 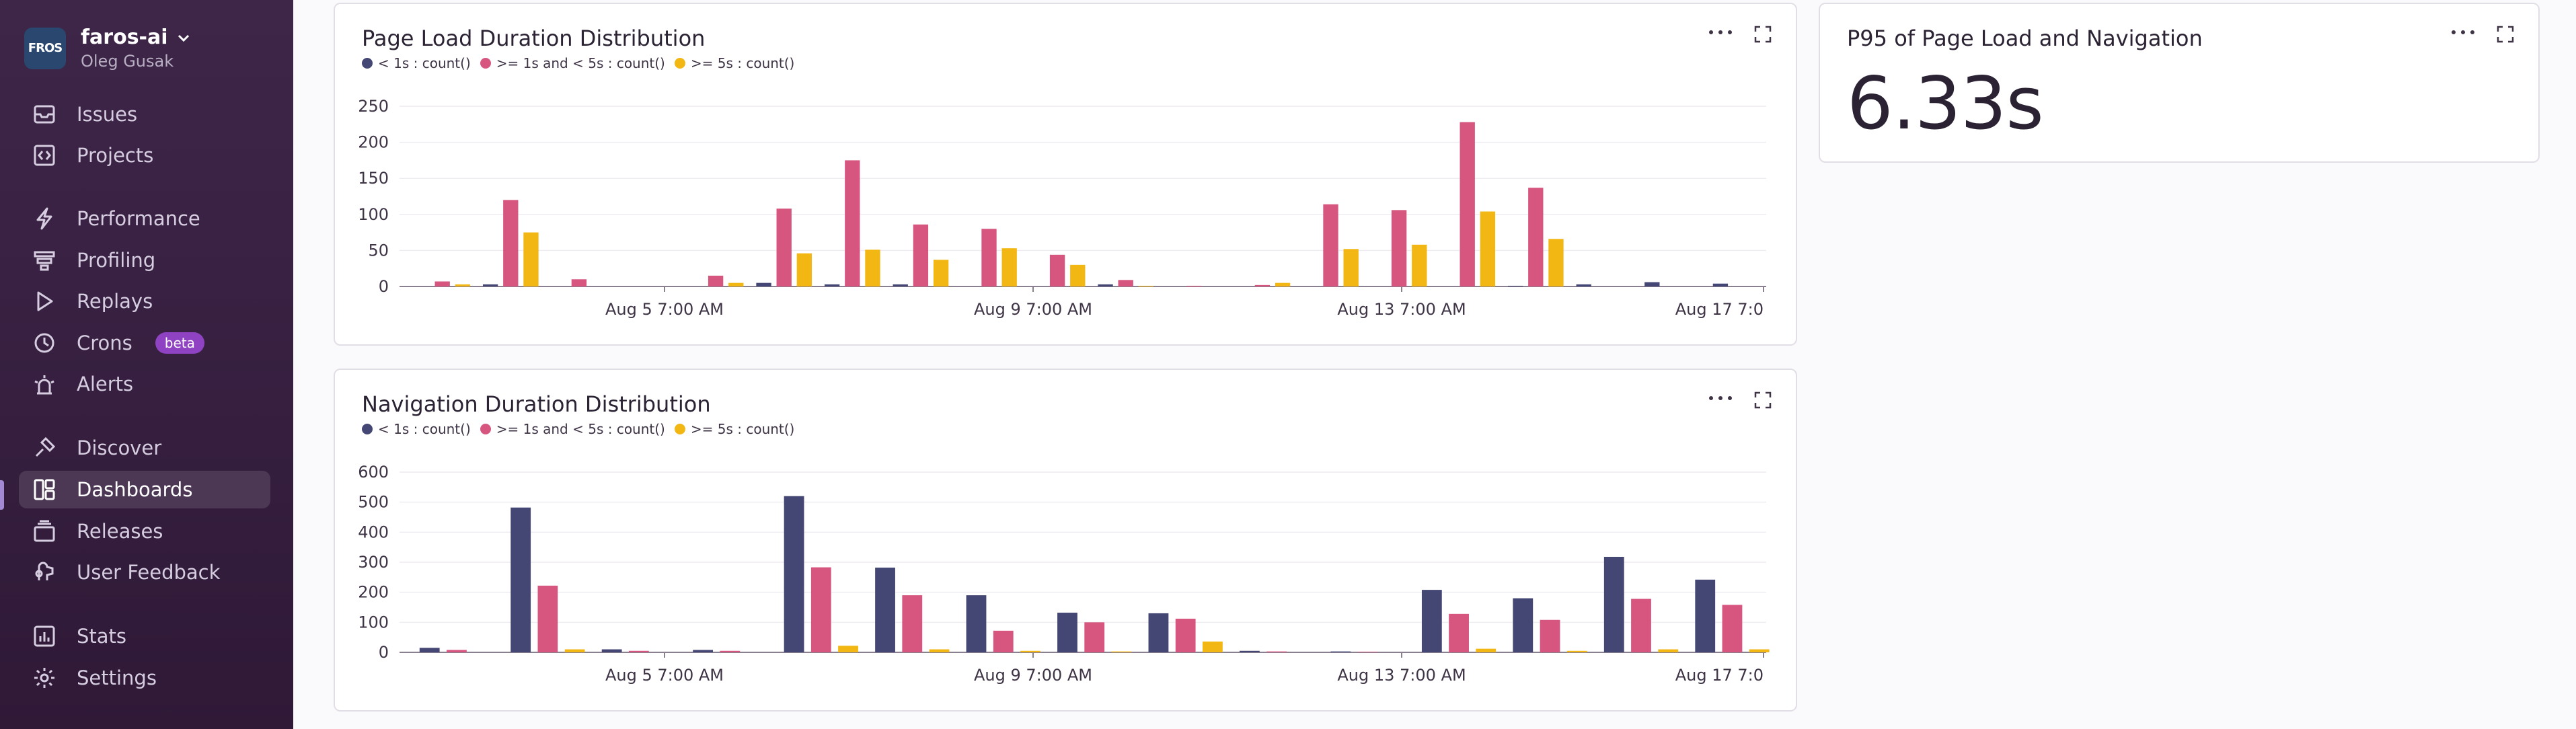 What do you see at coordinates (144, 260) in the screenshot?
I see `sidebar-item-profiling: Profiling` at bounding box center [144, 260].